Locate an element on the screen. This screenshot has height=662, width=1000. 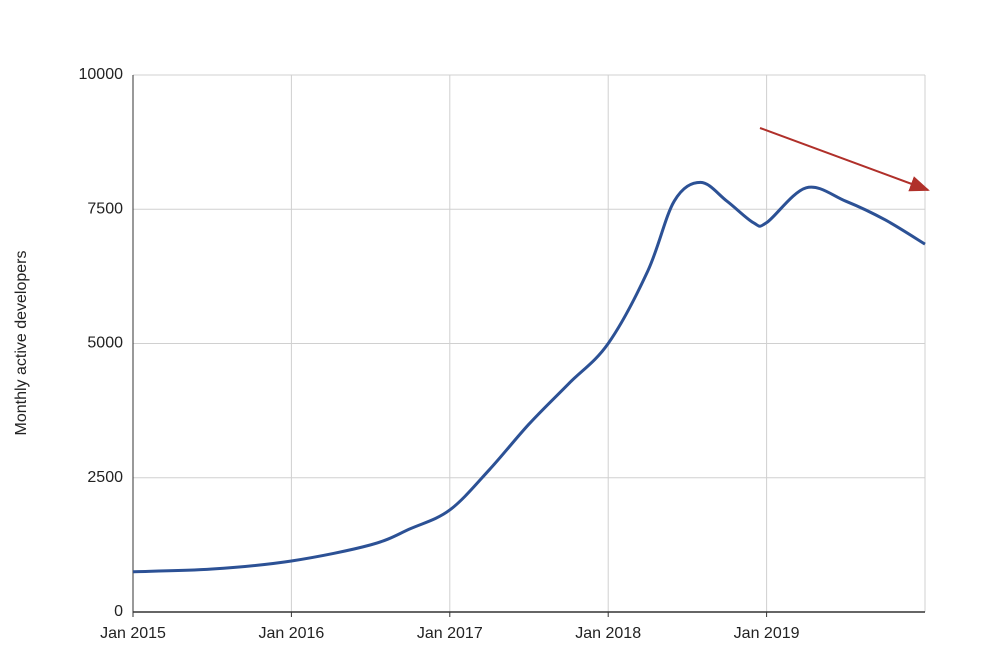
x-tick-label: Jan 2018 is located at coordinates (608, 633).